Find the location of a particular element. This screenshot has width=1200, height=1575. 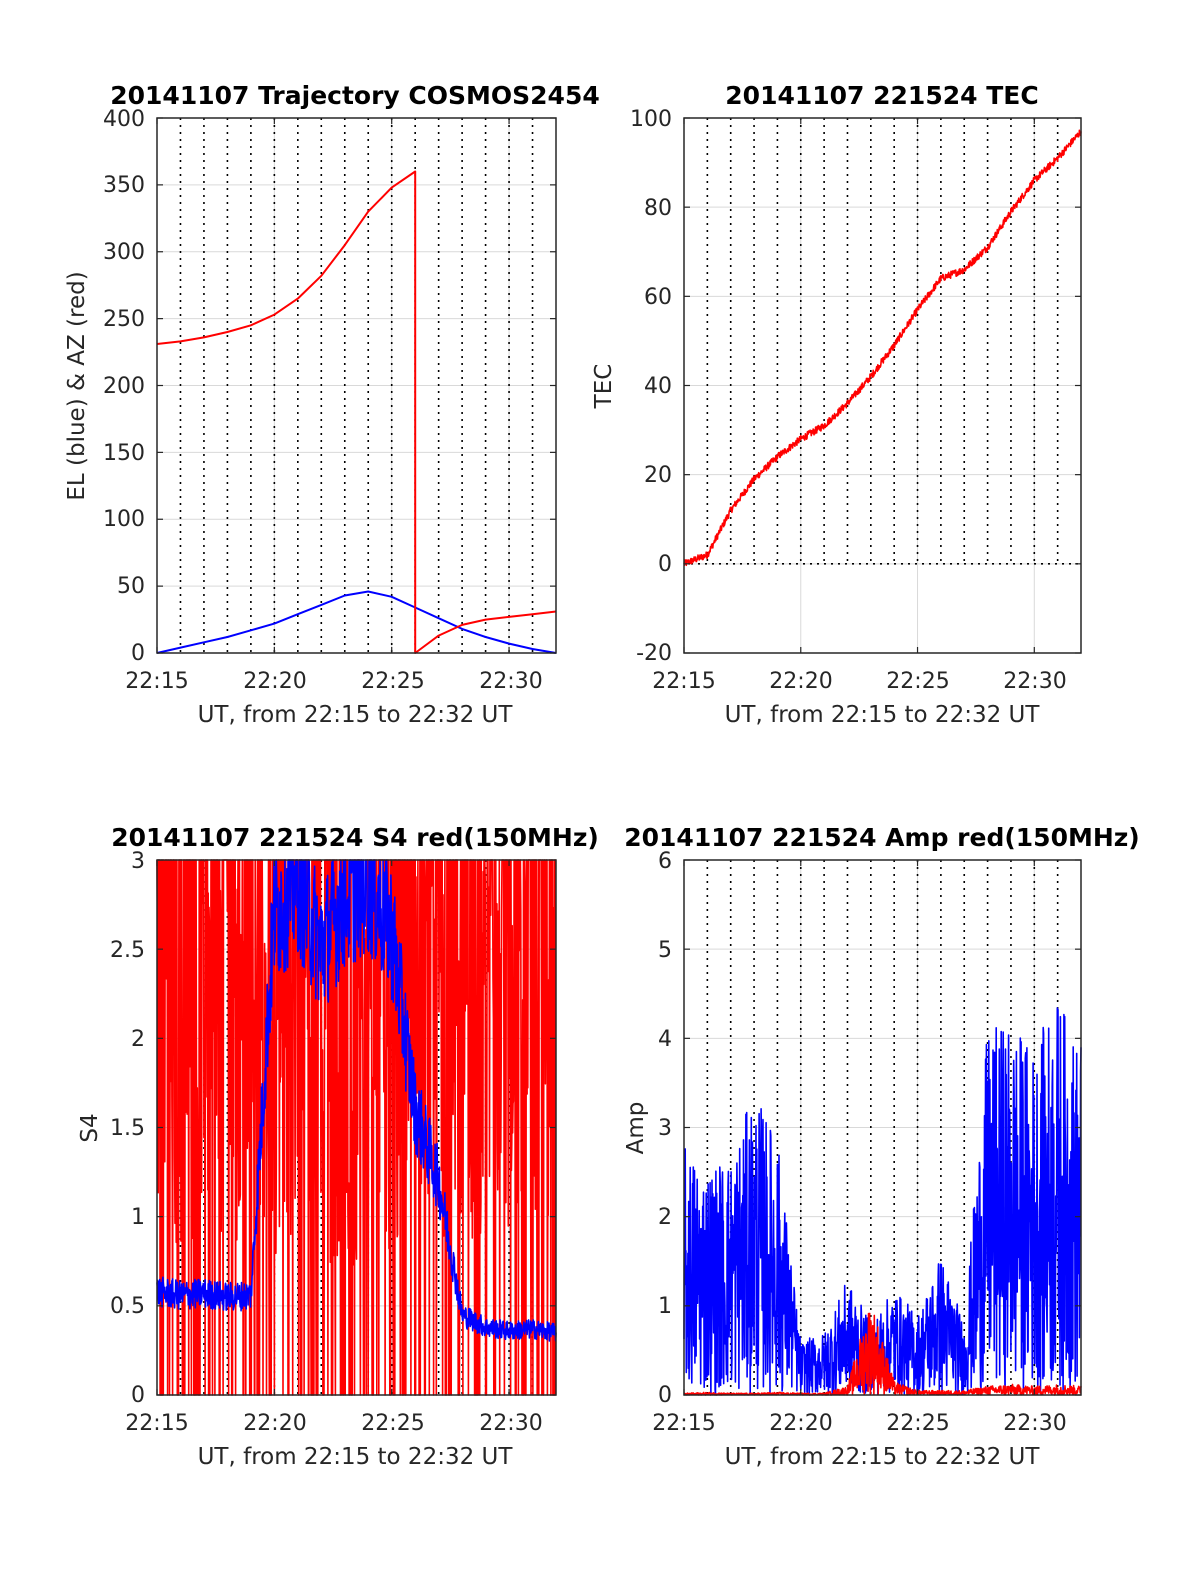

chart-title: 20141107 221524 Amp red(150MHz) is located at coordinates (882, 837).